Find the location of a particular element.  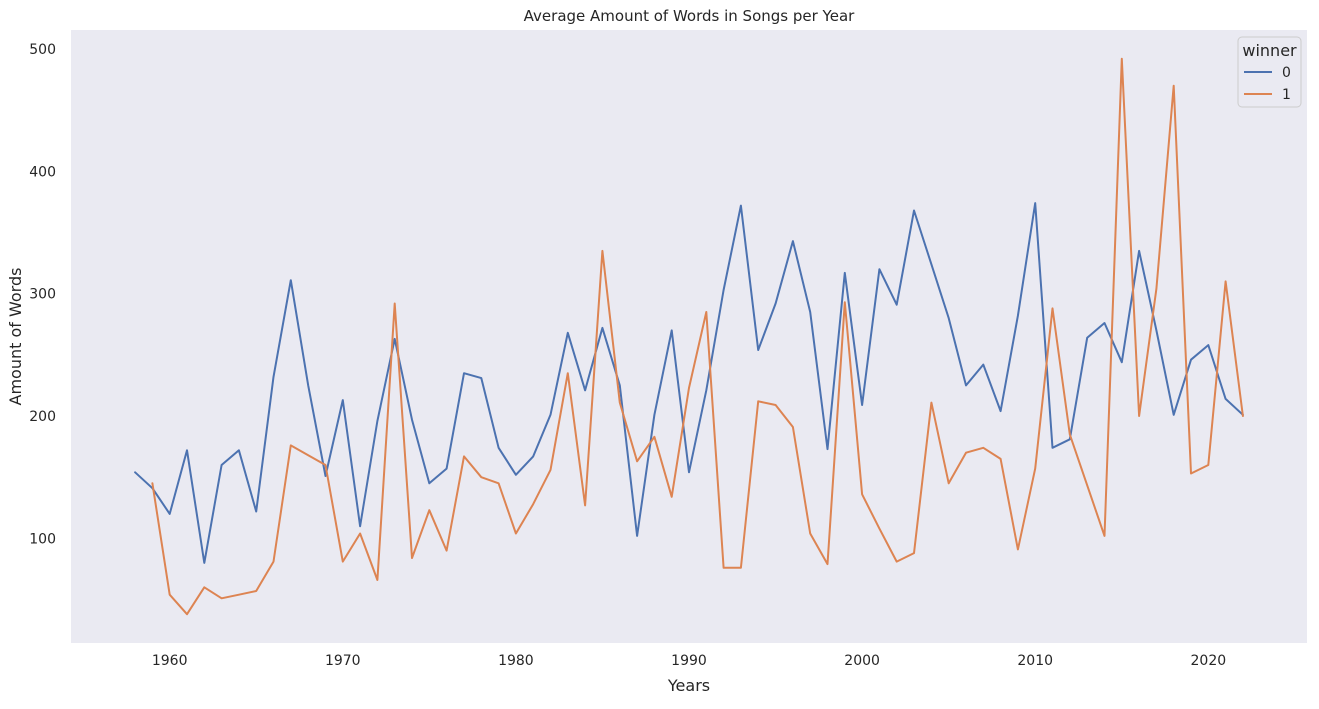

legend-title: winner is located at coordinates (1269, 50).